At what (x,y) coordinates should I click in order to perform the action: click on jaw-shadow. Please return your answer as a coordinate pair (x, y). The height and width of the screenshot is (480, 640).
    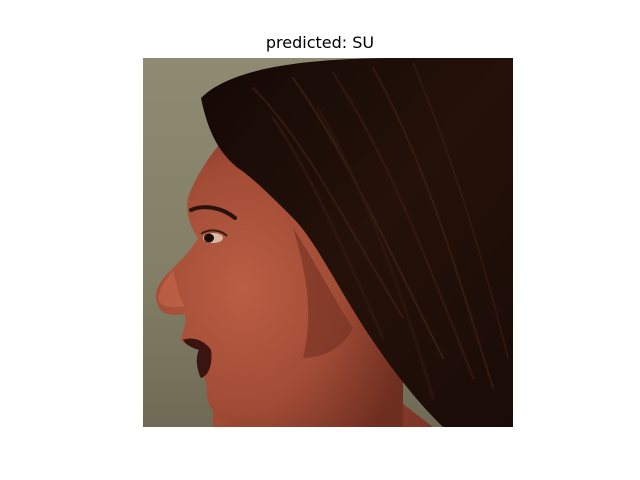
    Looking at the image, I should click on (323, 293).